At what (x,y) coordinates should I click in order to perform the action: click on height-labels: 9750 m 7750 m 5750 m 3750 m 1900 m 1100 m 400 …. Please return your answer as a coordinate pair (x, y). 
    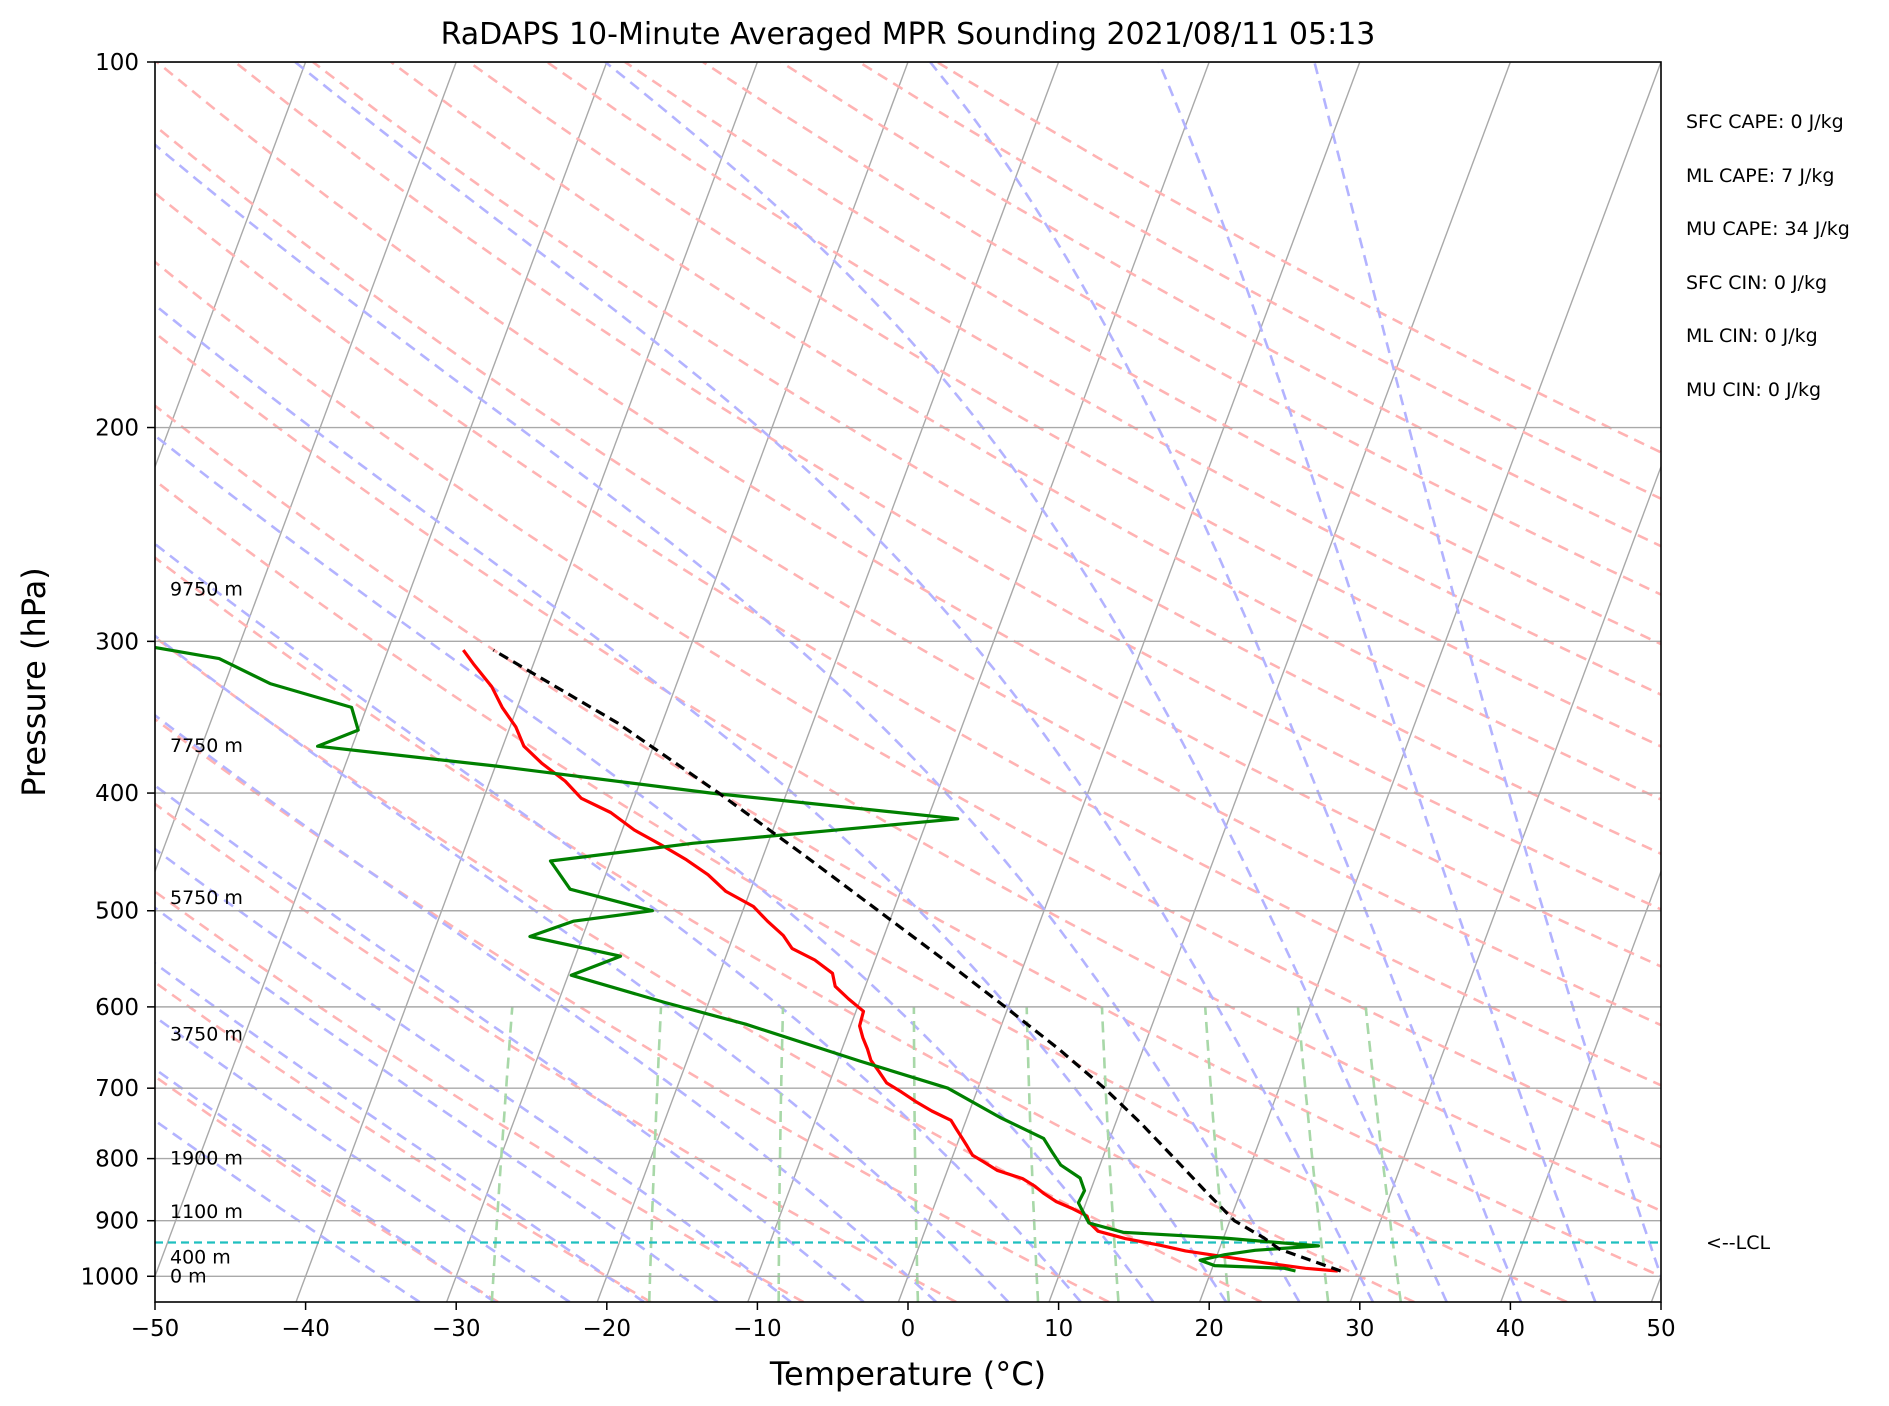
    Looking at the image, I should click on (206, 933).